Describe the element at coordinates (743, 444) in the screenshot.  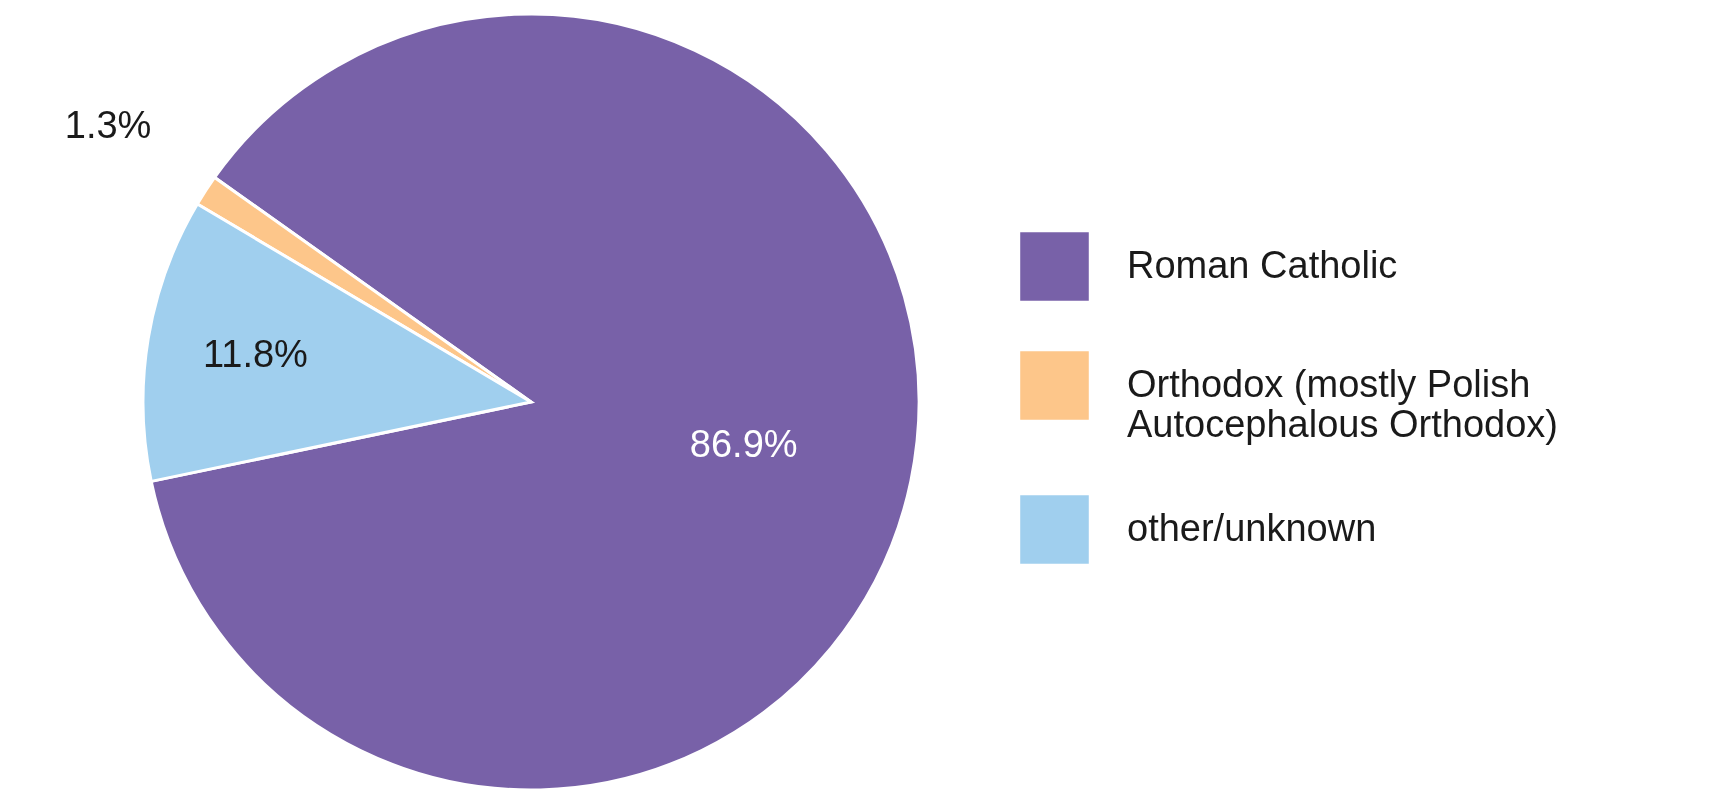
I see `data-label: 86.9%` at that location.